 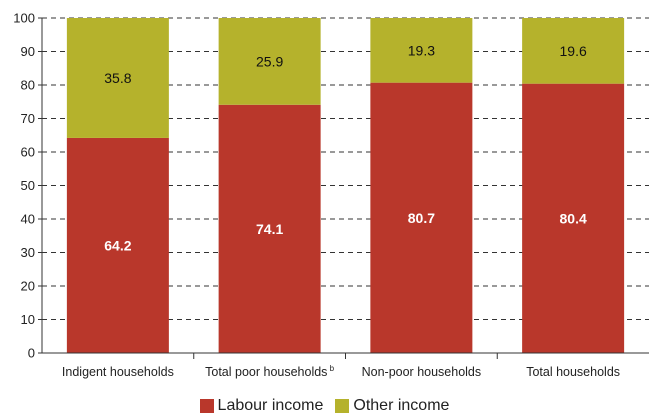 I want to click on legend-label: Labour income, so click(x=270, y=405).